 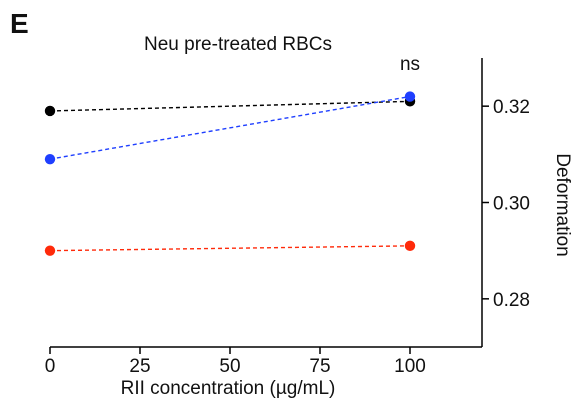 I want to click on x-tick-label: 25, so click(x=139, y=366).